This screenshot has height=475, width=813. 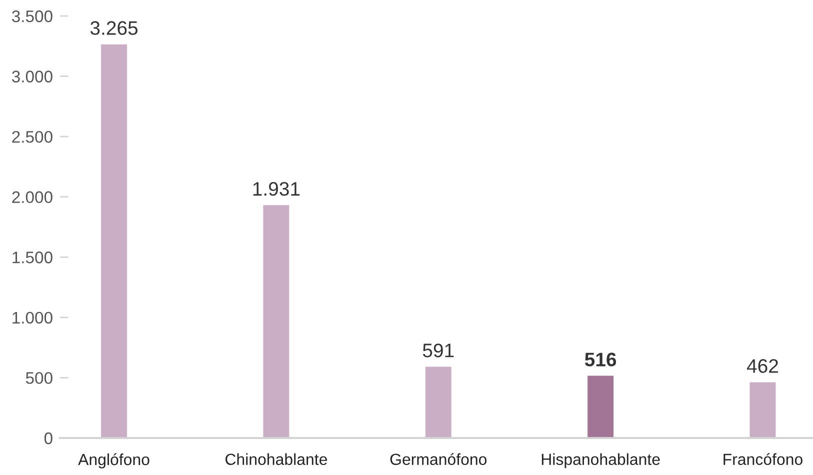 I want to click on data-label: 591, so click(x=438, y=351).